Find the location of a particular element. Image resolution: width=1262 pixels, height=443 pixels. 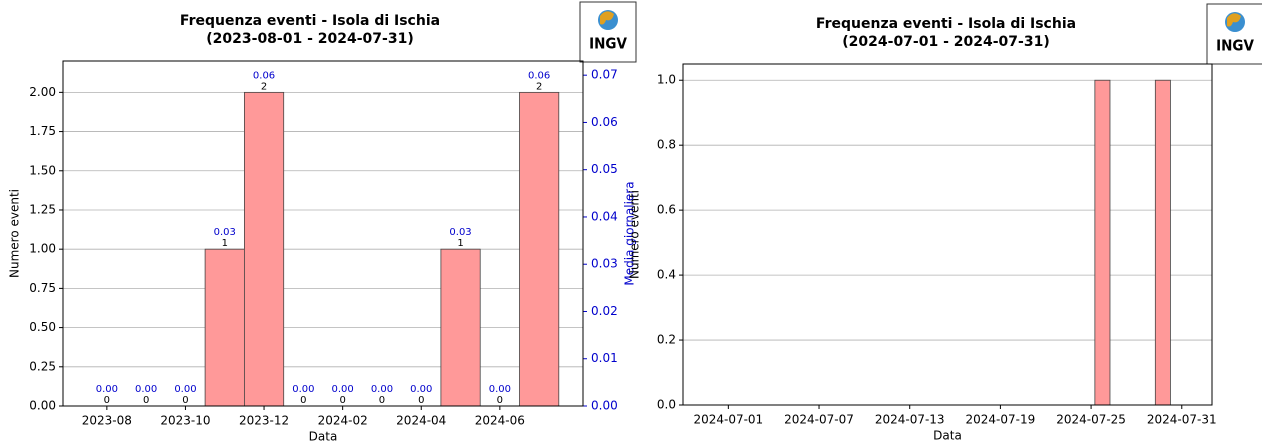

y-tick-label: 1.50 is located at coordinates (42, 170).